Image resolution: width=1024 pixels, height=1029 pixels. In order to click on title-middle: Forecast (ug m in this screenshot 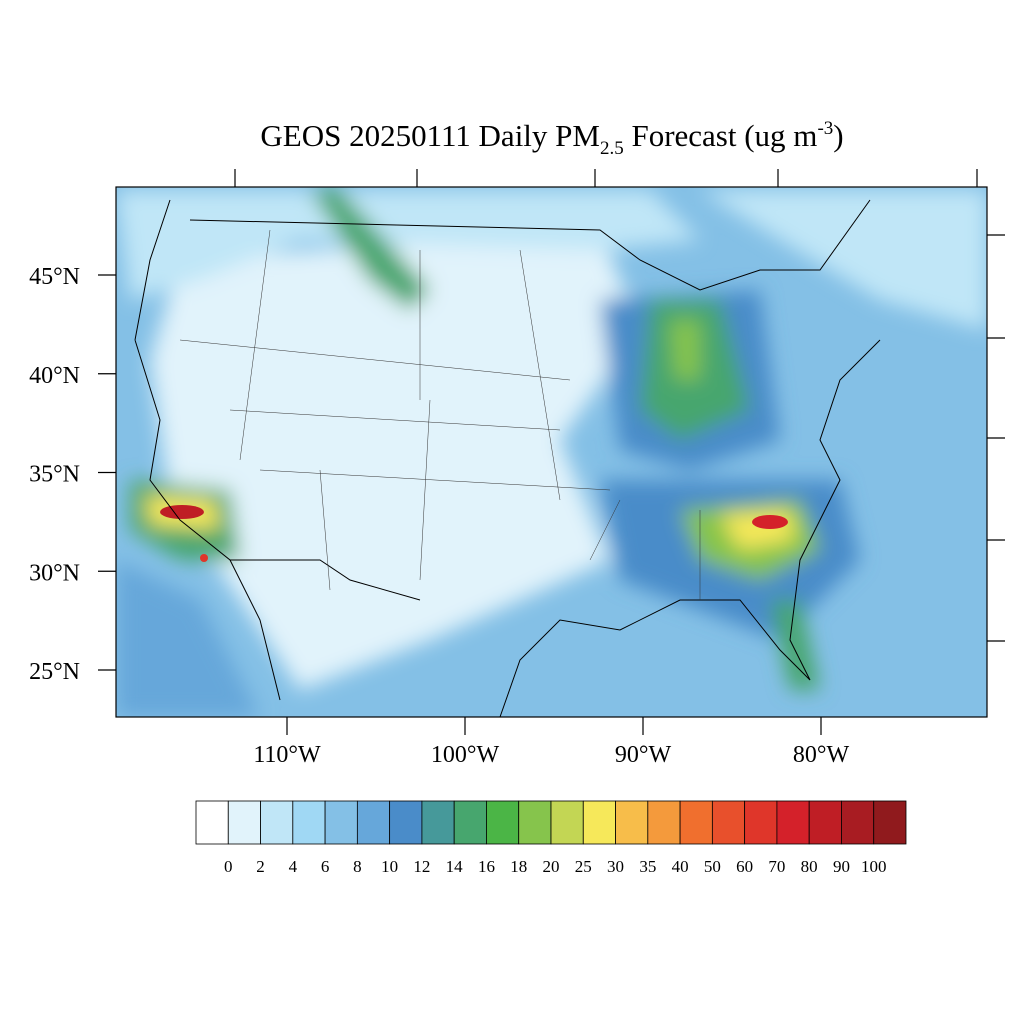, I will do `click(721, 135)`.